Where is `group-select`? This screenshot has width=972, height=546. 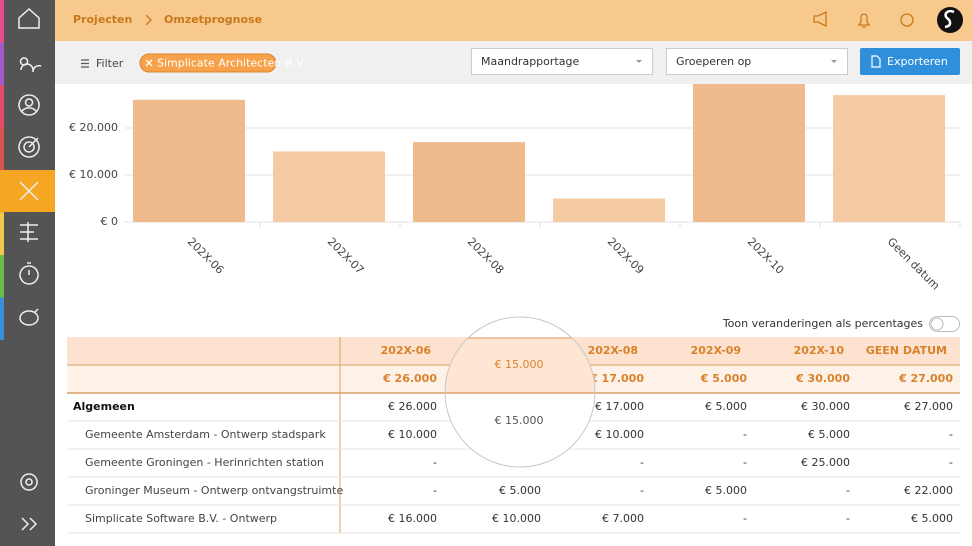 group-select is located at coordinates (757, 61).